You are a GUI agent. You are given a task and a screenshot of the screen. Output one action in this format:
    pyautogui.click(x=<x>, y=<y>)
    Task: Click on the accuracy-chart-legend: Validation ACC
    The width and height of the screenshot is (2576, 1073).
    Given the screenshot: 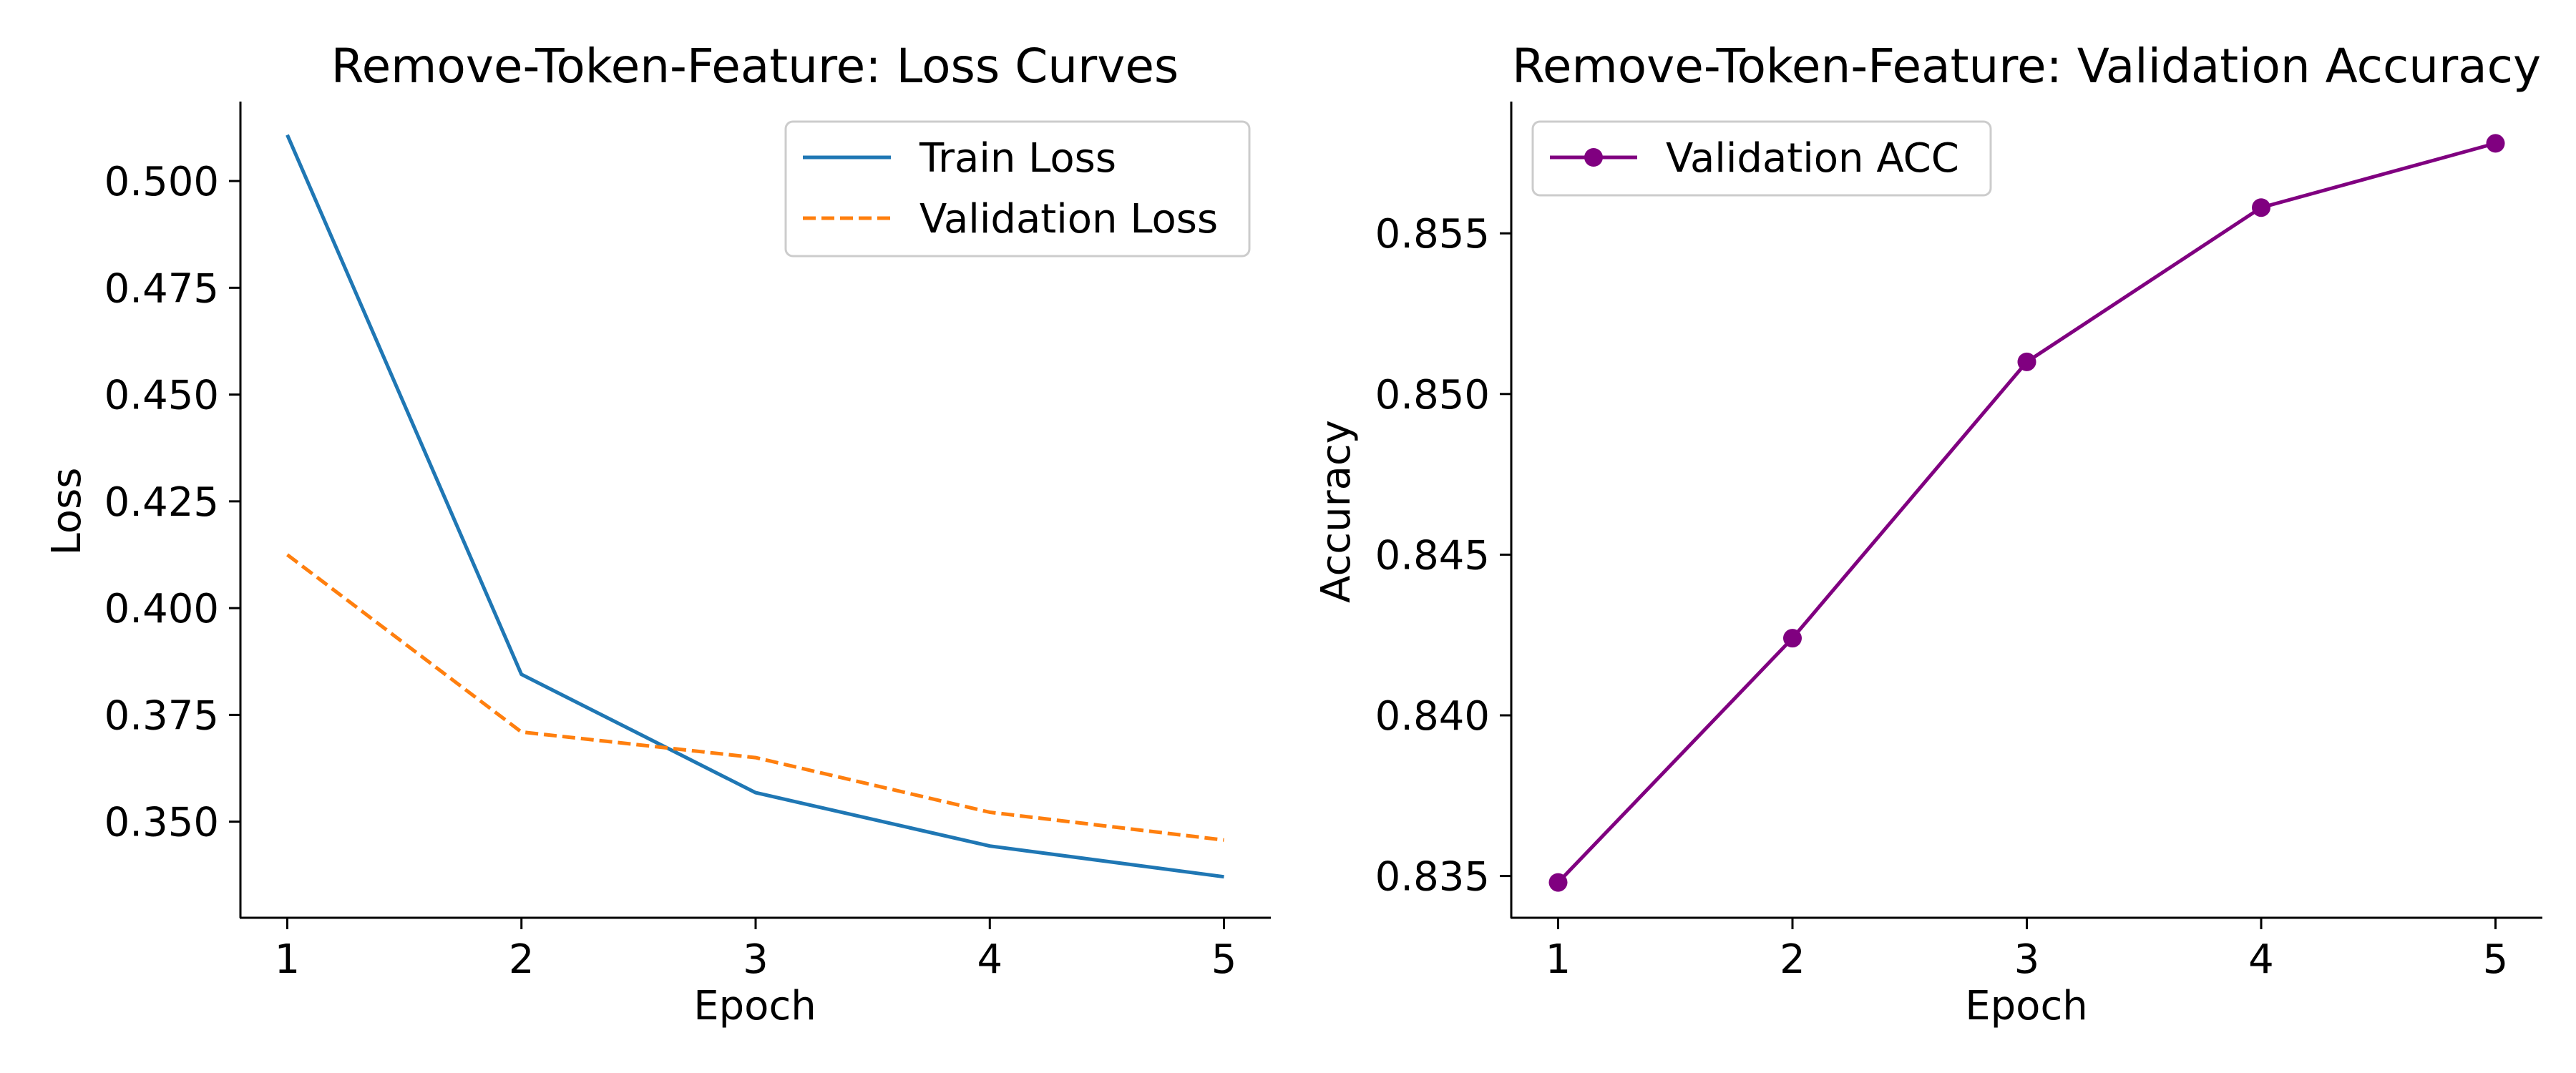 What is the action you would take?
    pyautogui.click(x=1761, y=158)
    